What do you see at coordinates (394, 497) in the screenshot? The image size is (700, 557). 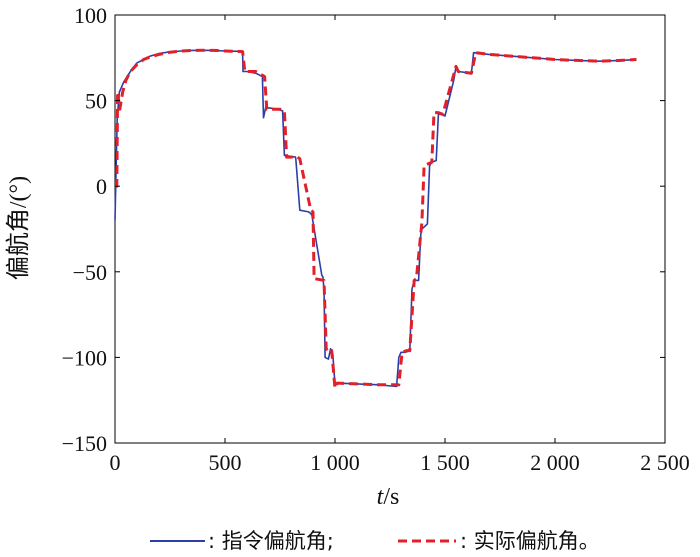 I see `x-axis-label-unit: s` at bounding box center [394, 497].